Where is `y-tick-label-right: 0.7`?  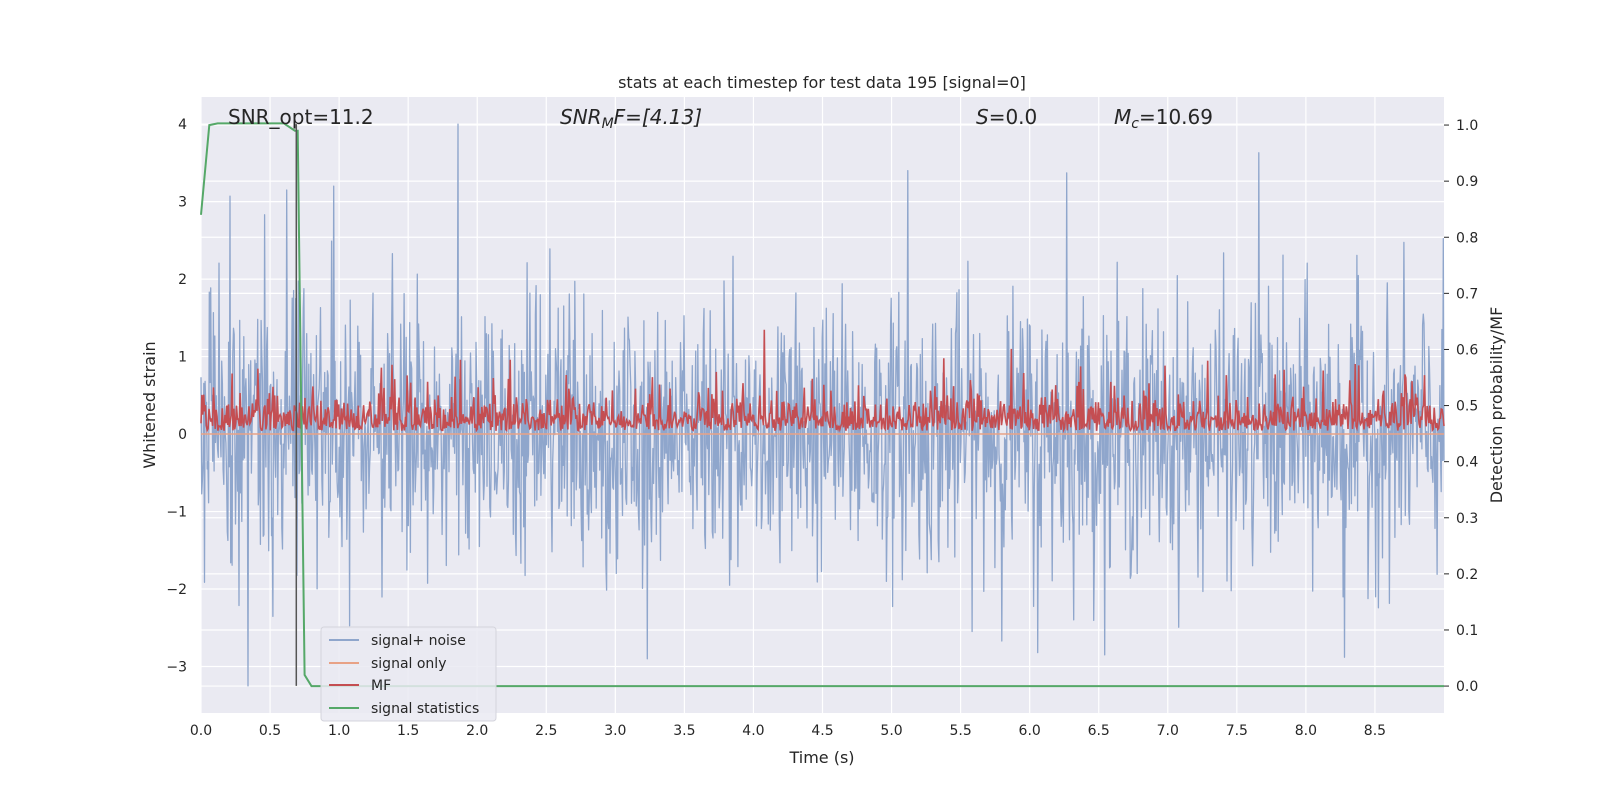
y-tick-label-right: 0.7 is located at coordinates (1467, 294).